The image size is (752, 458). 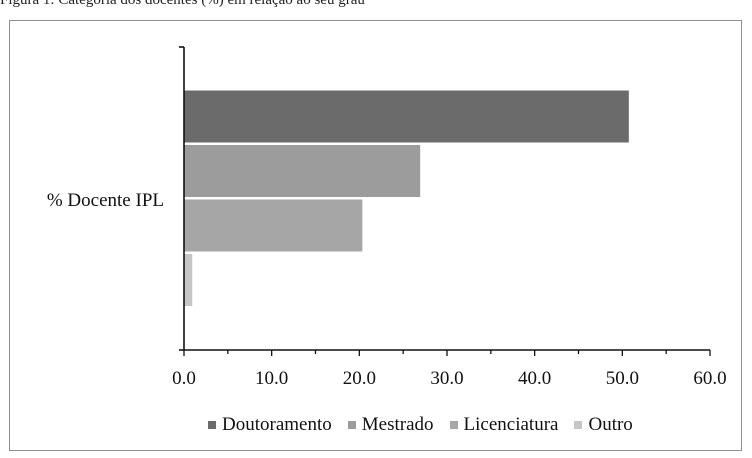 I want to click on x-tick-label: 0.0, so click(x=184, y=378).